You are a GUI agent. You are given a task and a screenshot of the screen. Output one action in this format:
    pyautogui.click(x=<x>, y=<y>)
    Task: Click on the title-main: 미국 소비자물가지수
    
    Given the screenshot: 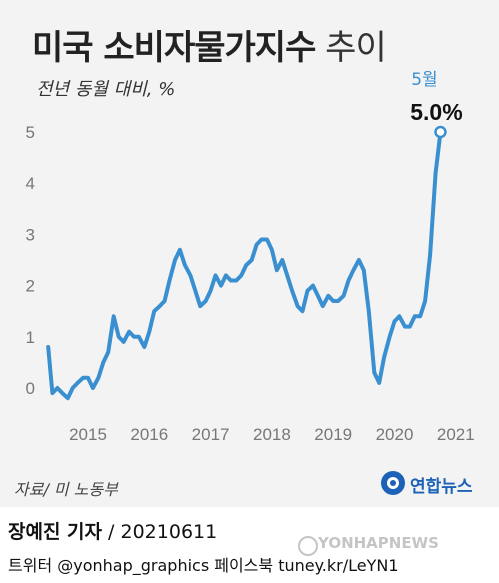 What is the action you would take?
    pyautogui.click(x=174, y=48)
    